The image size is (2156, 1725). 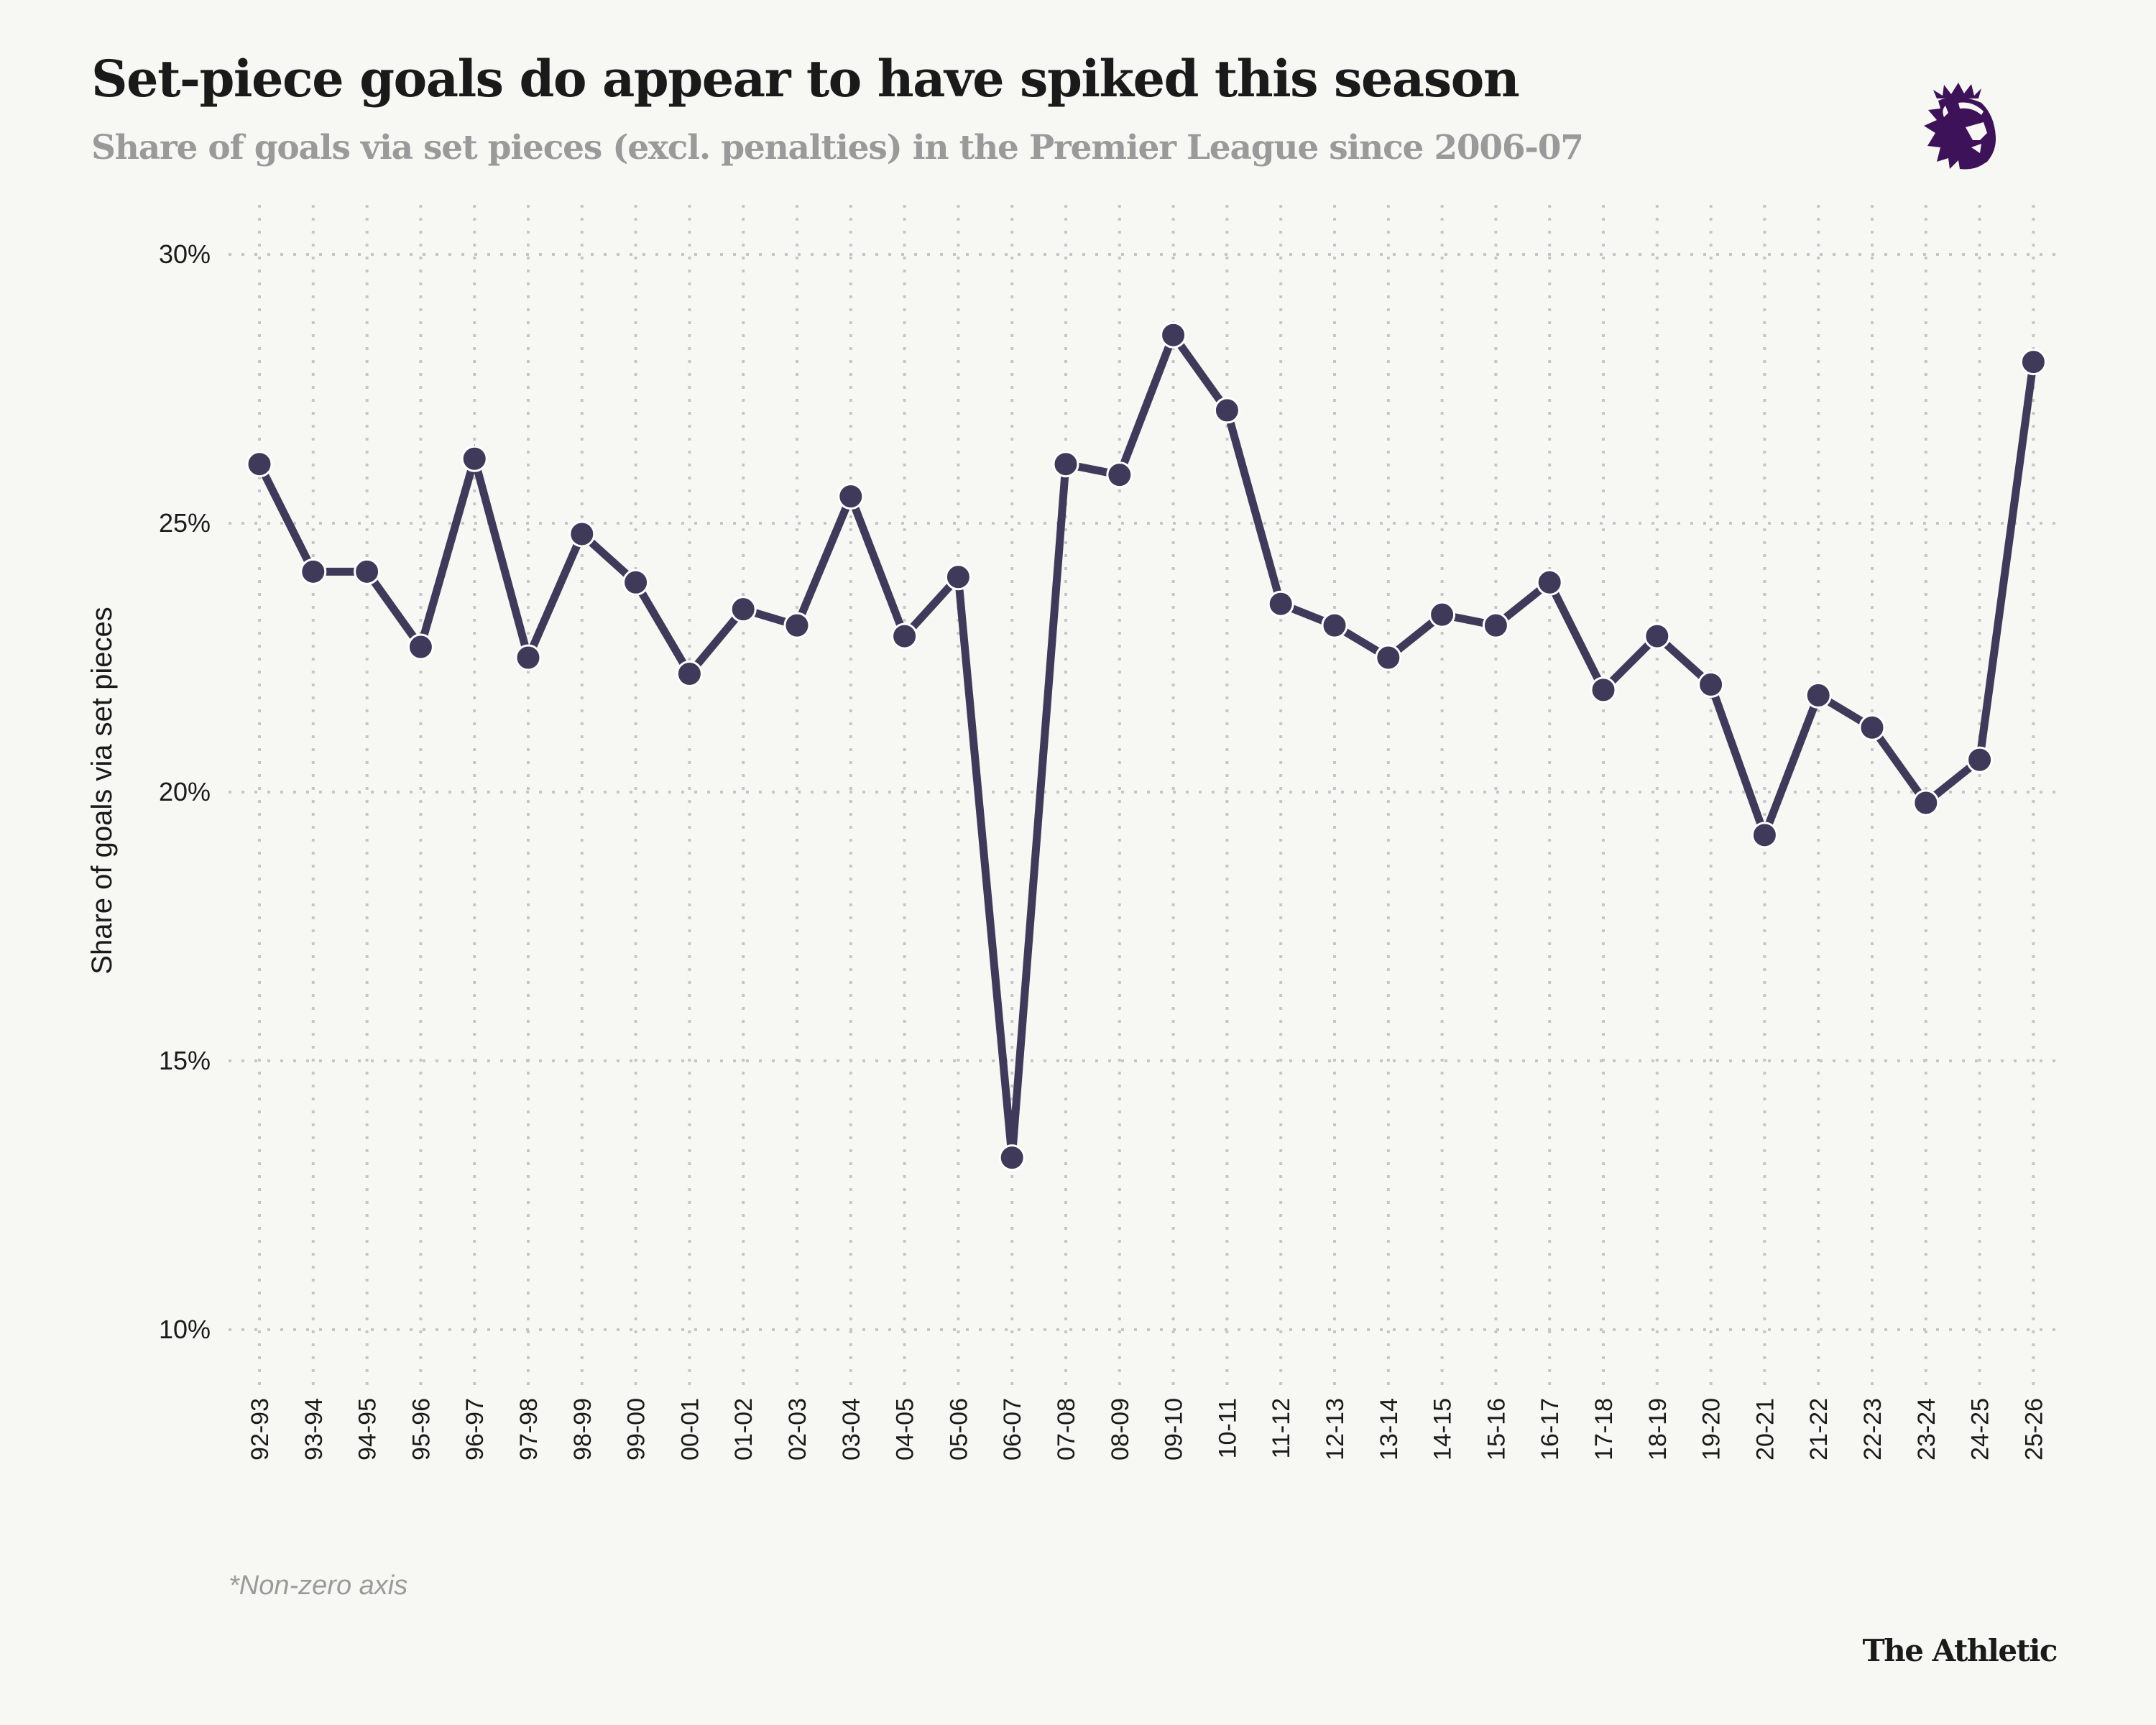 I want to click on crown-icon, so click(x=1957, y=90).